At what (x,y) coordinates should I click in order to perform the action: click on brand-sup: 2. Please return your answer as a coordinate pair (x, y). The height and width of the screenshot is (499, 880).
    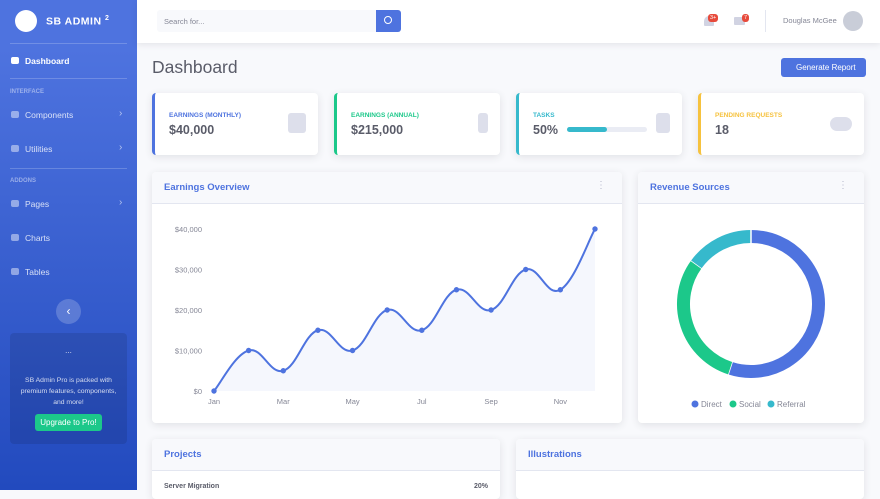
    Looking at the image, I should click on (107, 18).